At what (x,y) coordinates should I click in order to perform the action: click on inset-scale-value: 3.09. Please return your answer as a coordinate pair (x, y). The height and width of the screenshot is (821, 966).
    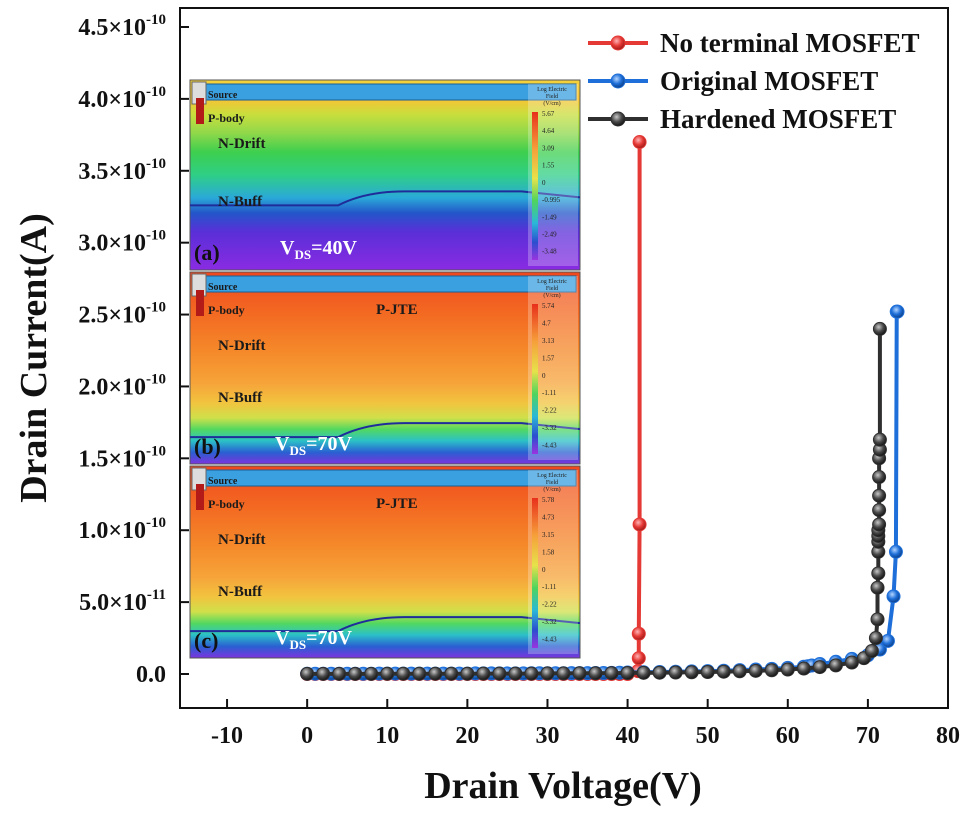
    Looking at the image, I should click on (548, 148).